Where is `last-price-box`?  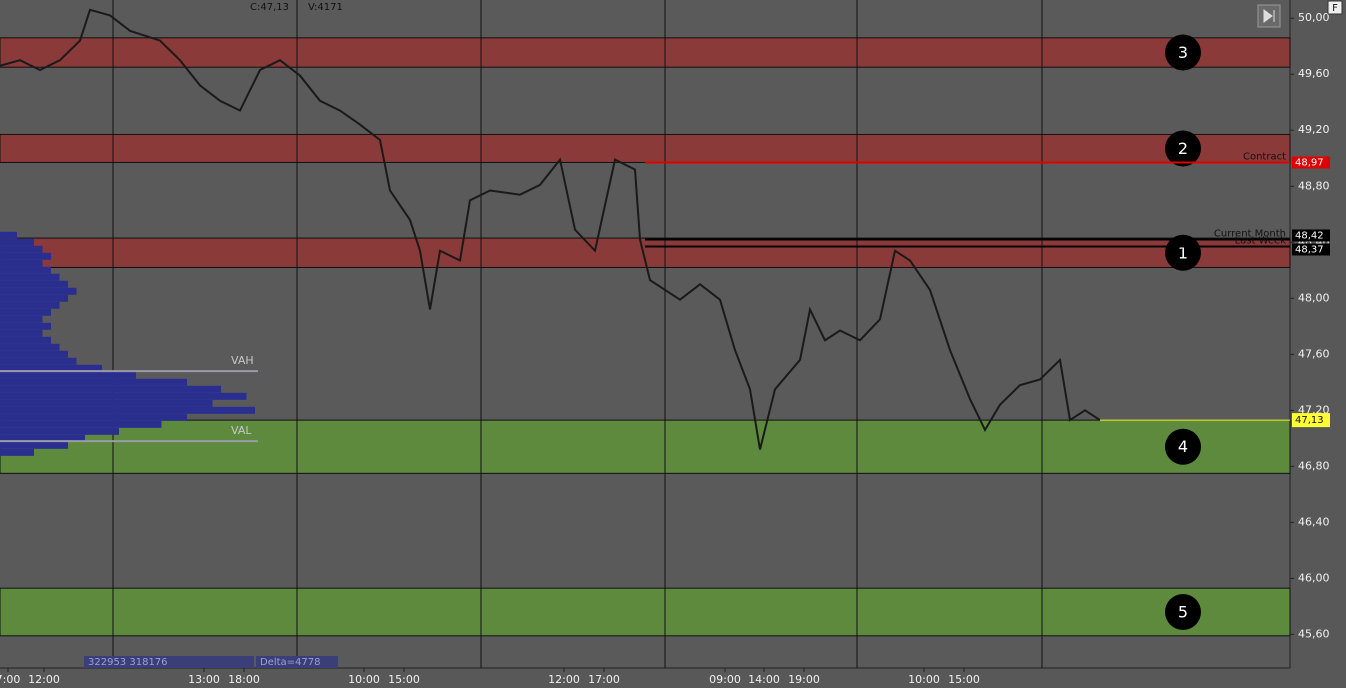
last-price-box is located at coordinates (1311, 420).